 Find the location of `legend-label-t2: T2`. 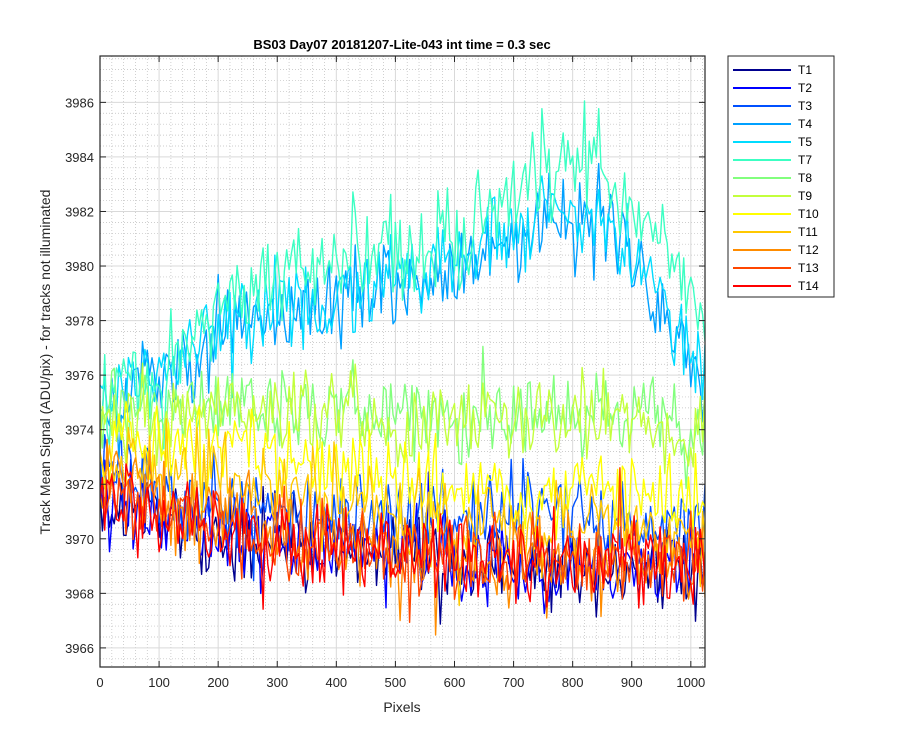

legend-label-t2: T2 is located at coordinates (805, 88).